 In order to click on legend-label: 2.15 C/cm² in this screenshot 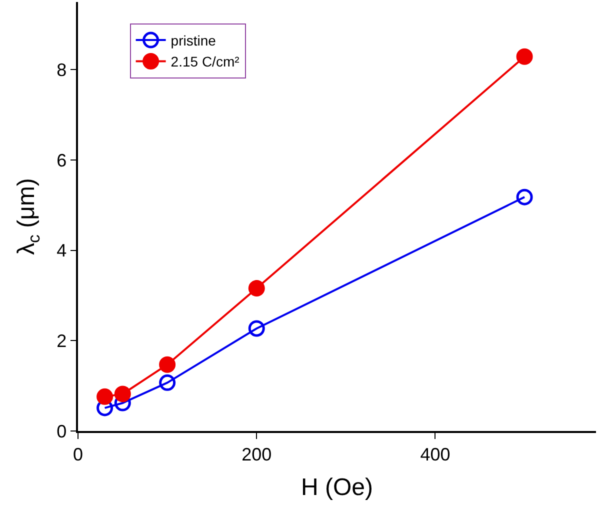, I will do `click(205, 62)`.